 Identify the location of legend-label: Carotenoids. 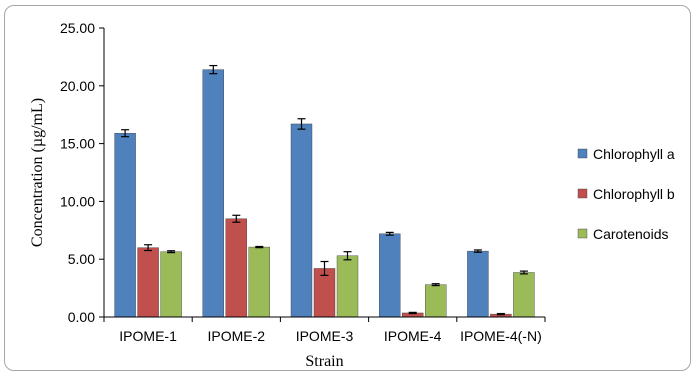
(631, 234).